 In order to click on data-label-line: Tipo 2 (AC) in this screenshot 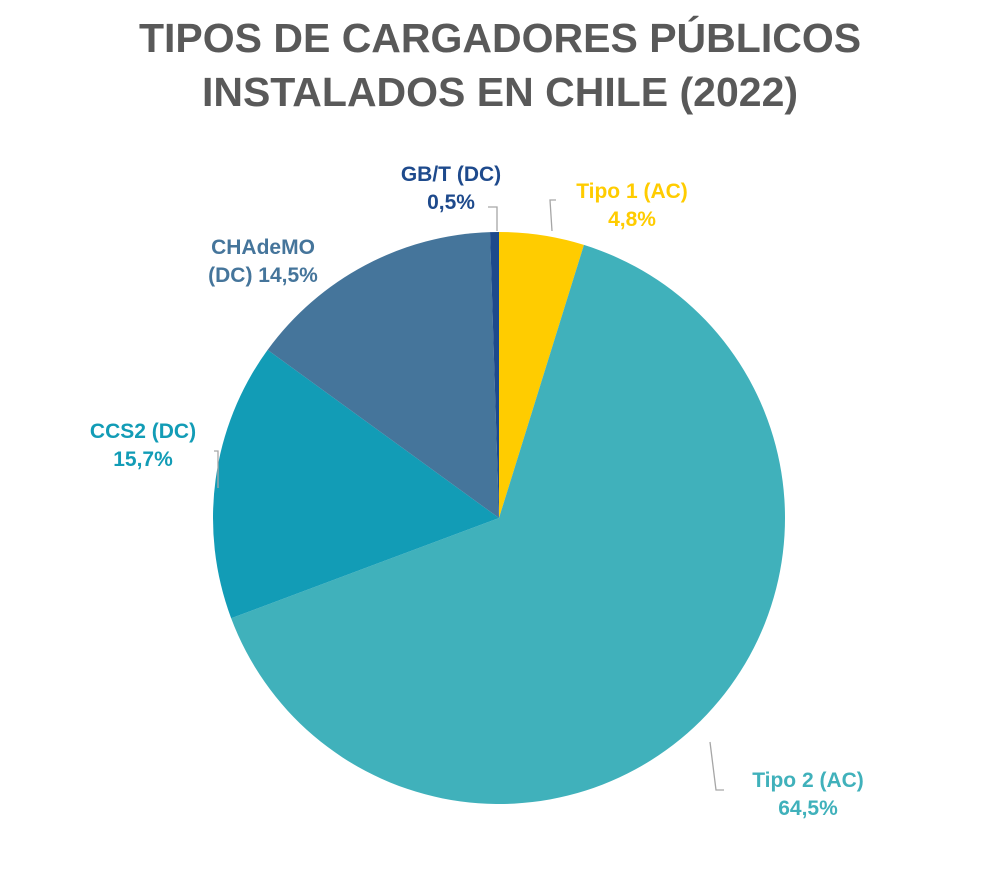, I will do `click(808, 780)`.